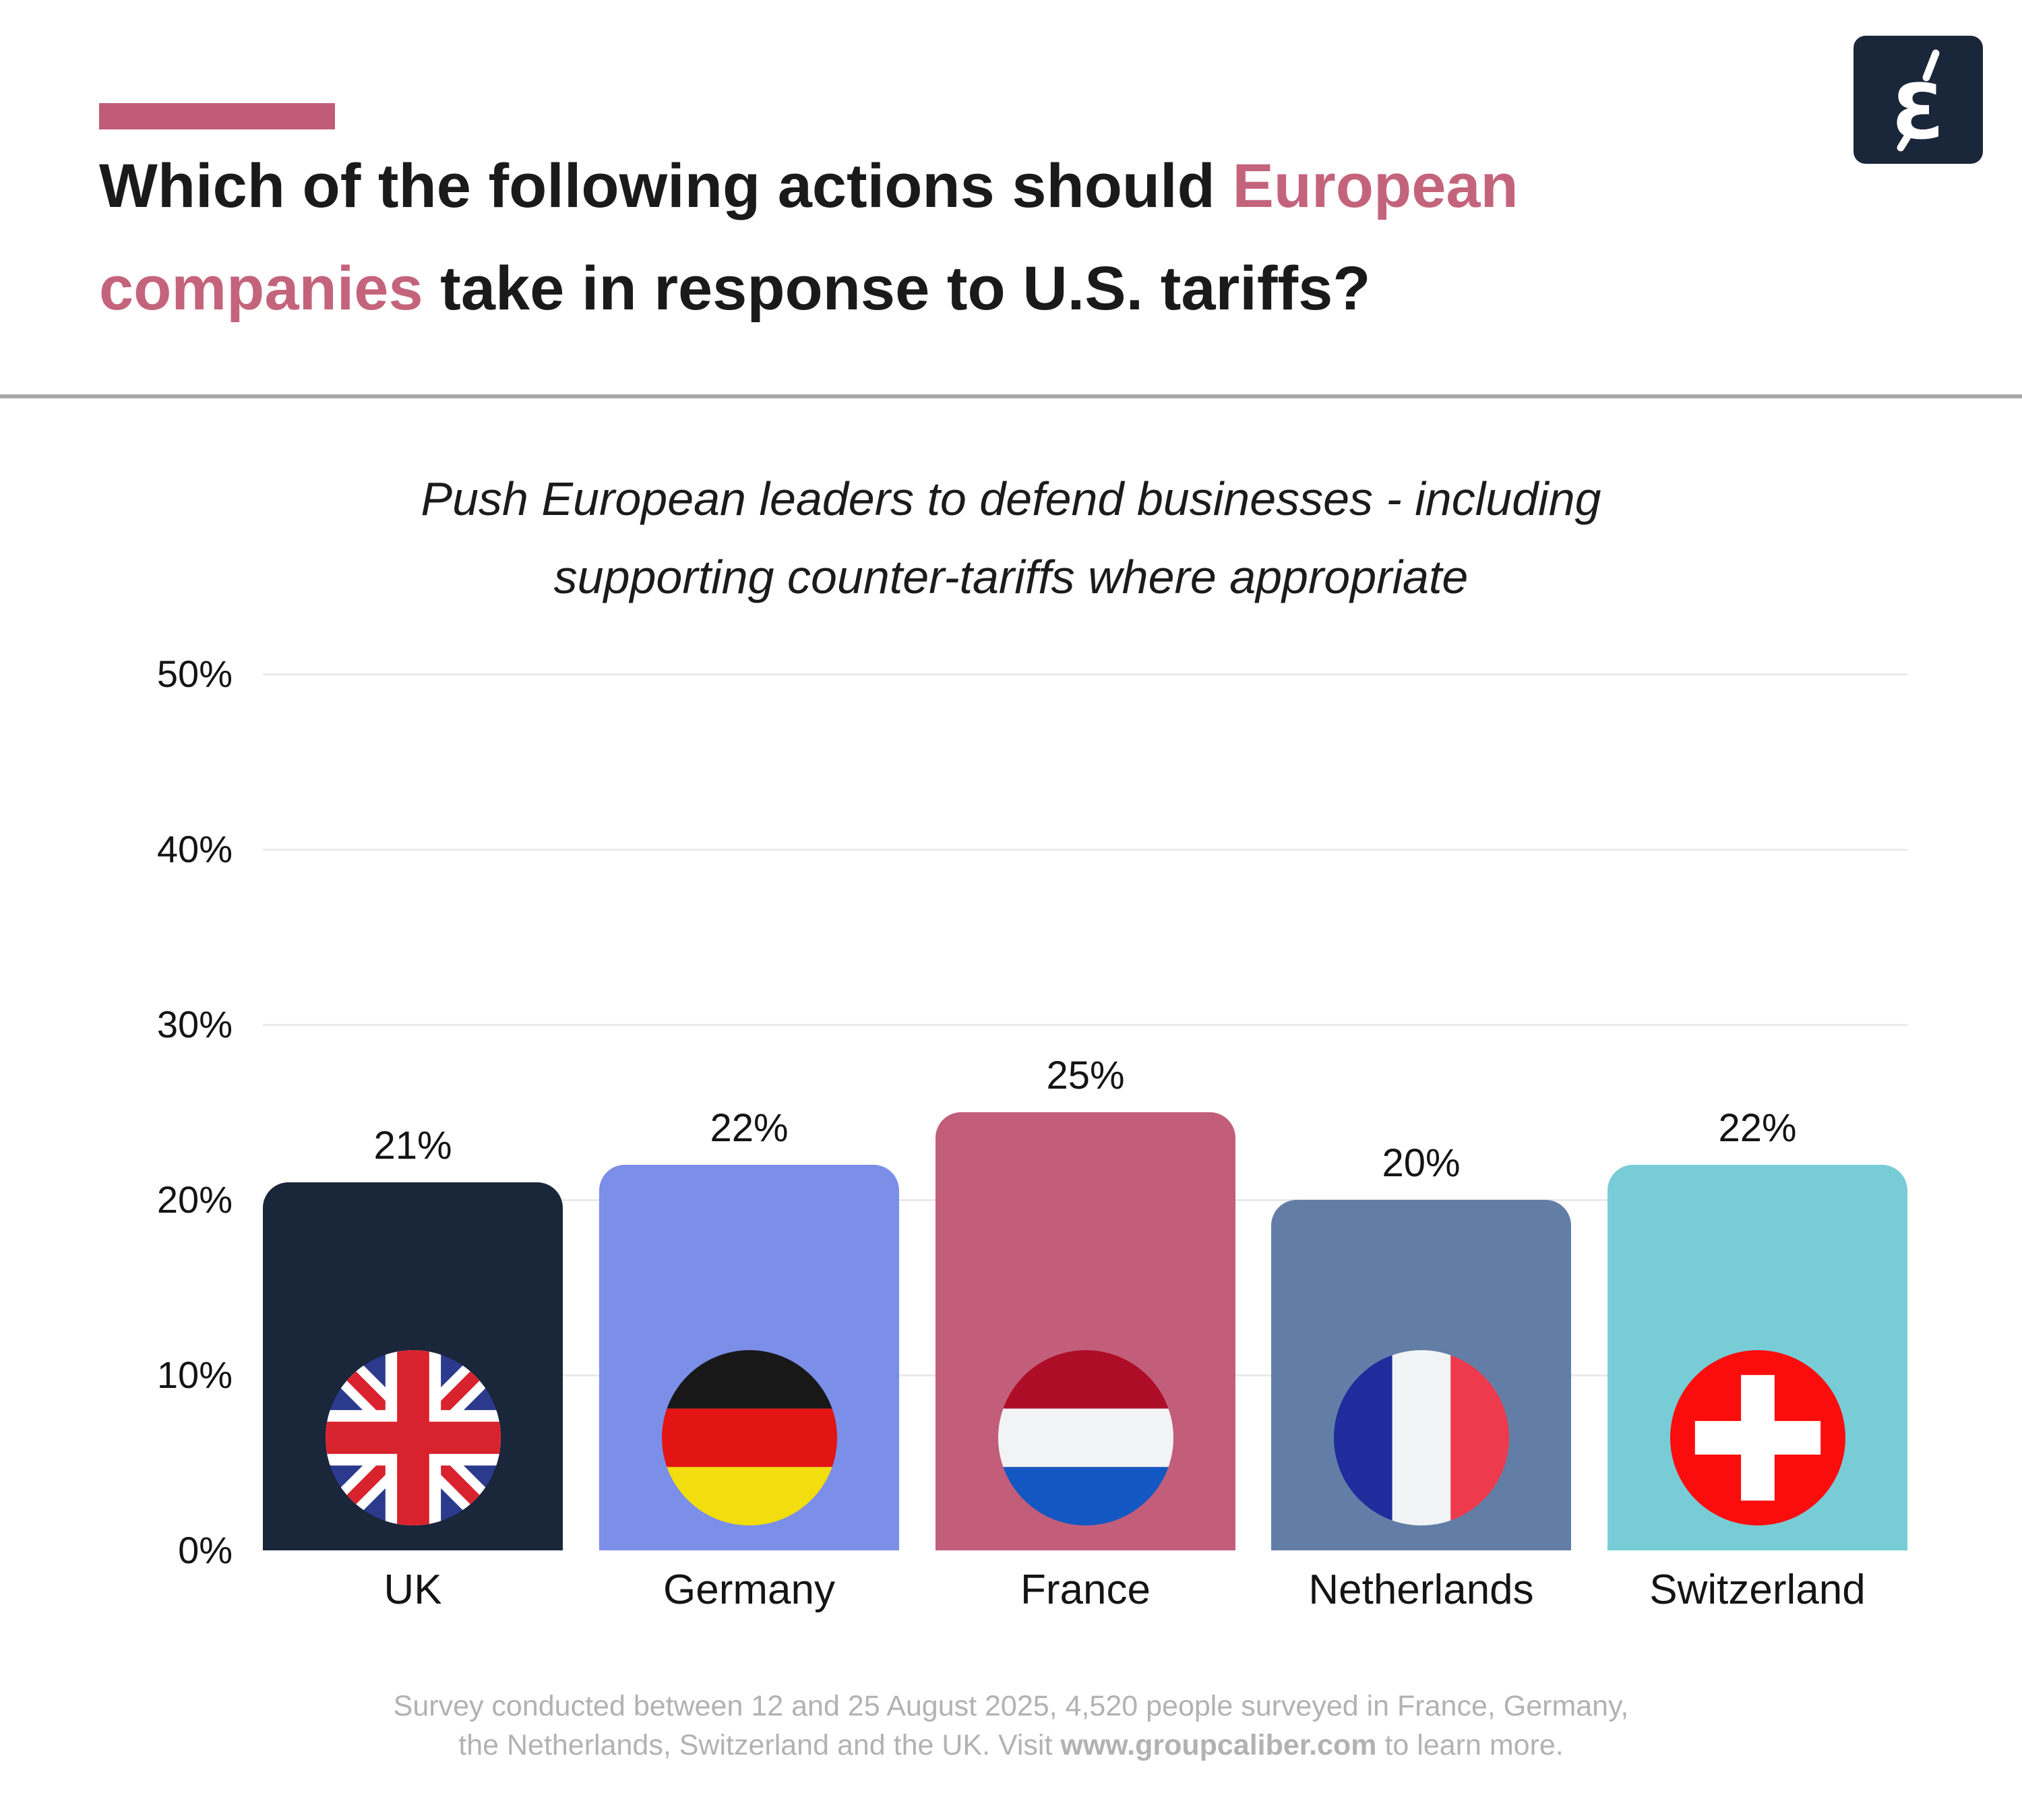  I want to click on logo-accent-stroke, so click(1931, 65).